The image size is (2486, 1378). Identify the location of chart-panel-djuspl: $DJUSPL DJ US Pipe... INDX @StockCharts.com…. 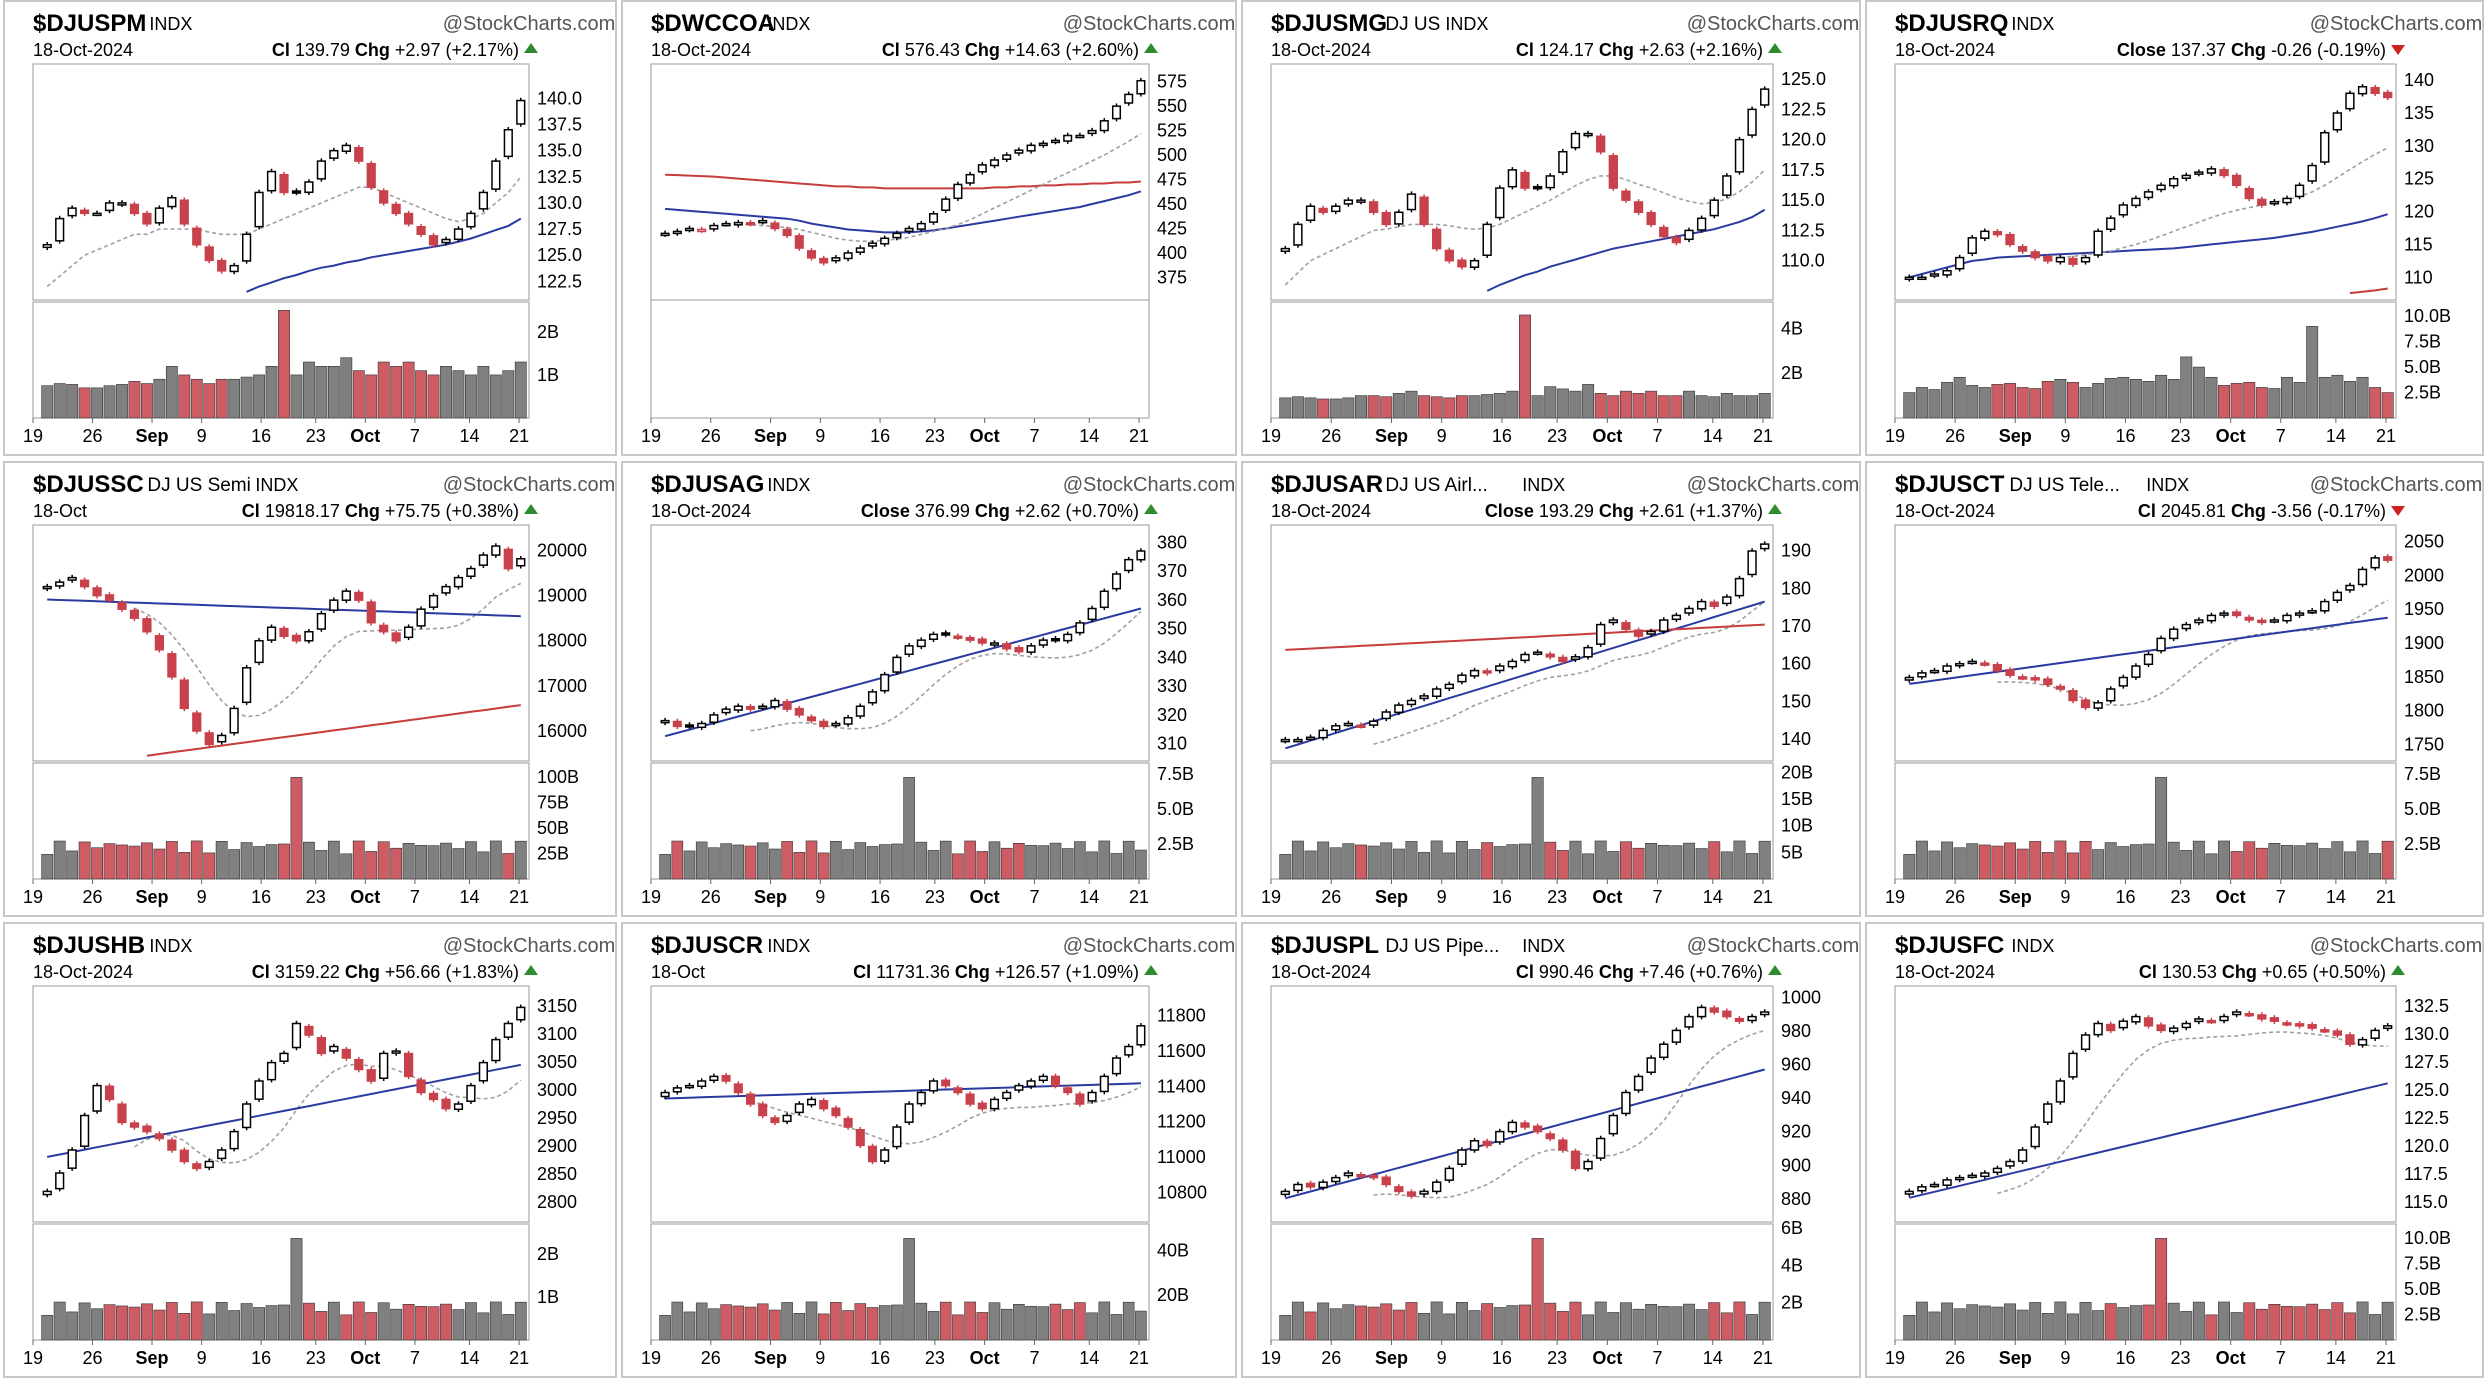
(1551, 1150).